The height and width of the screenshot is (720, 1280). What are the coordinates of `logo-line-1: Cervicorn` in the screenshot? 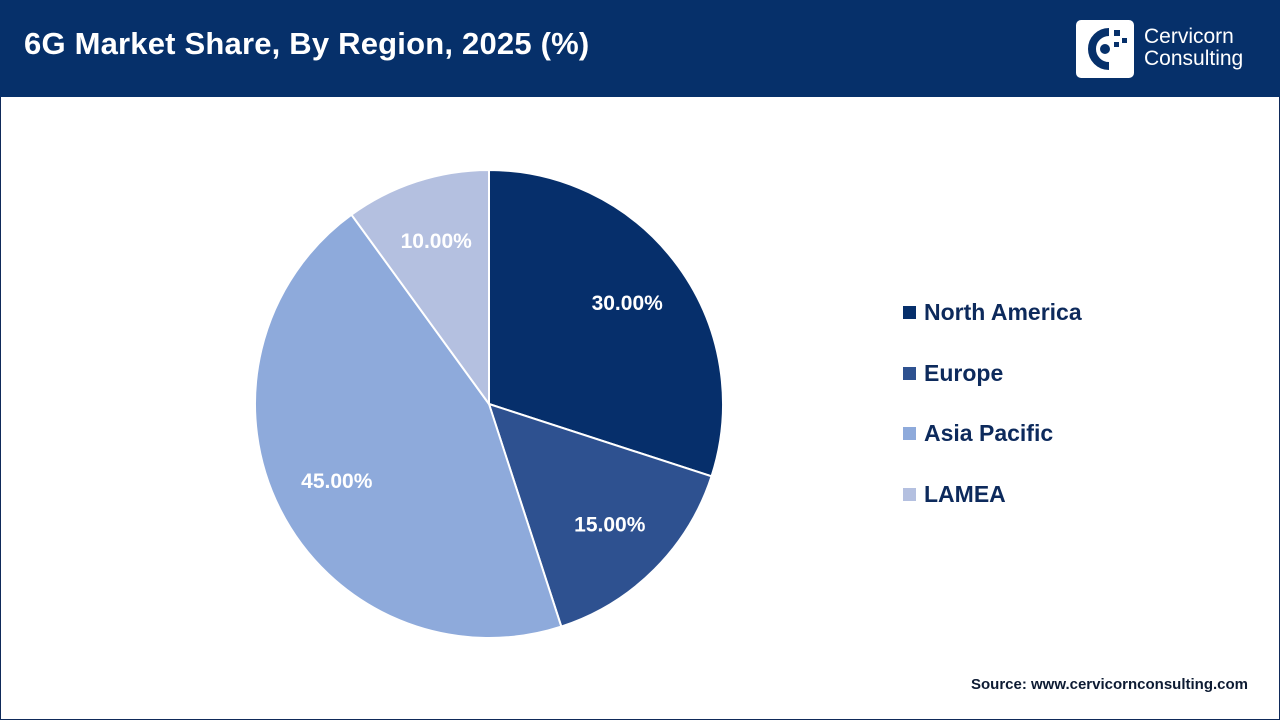 It's located at (1189, 36).